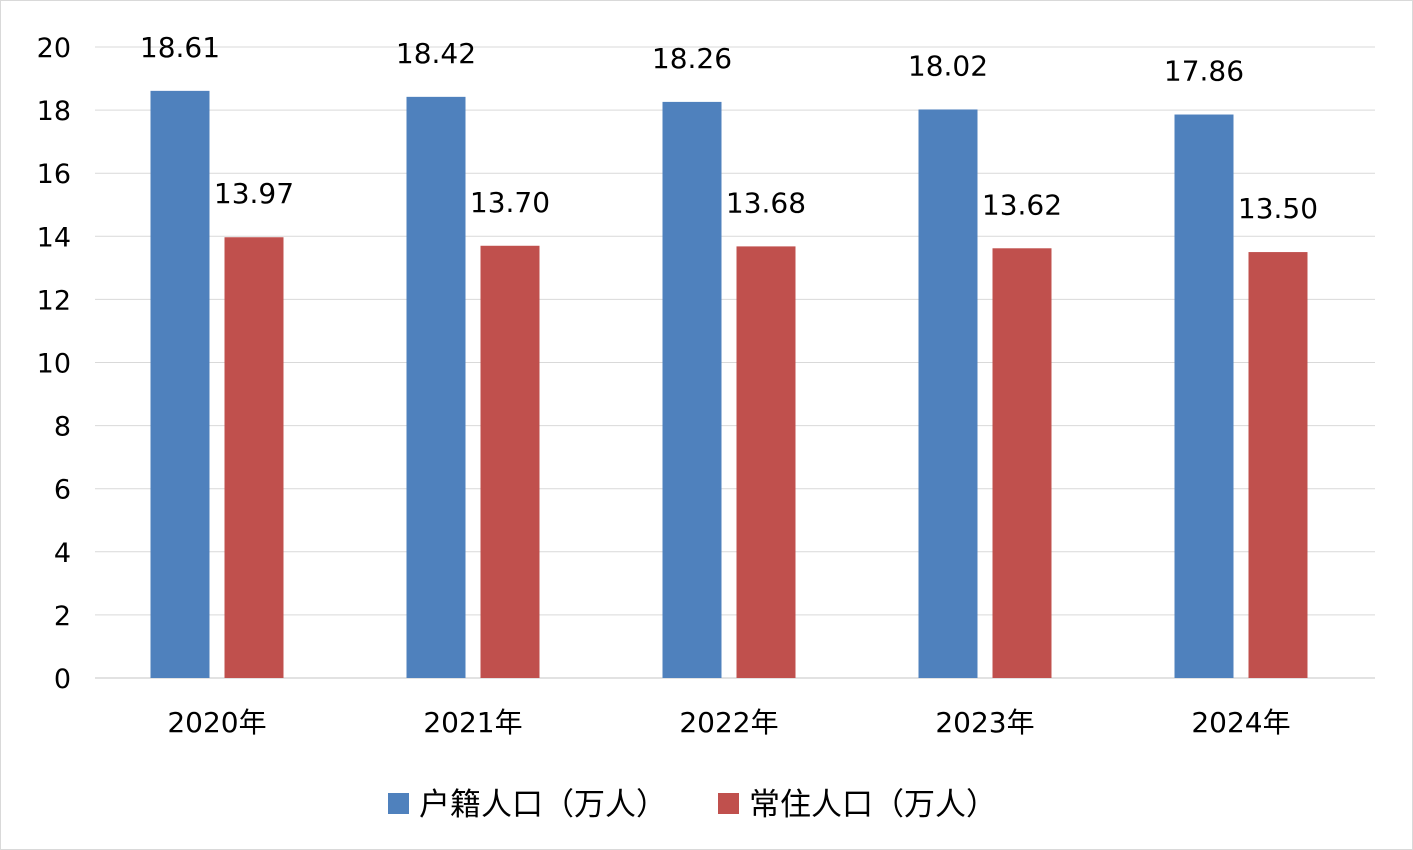 The height and width of the screenshot is (850, 1413). What do you see at coordinates (62, 427) in the screenshot?
I see `y-tick-label: 8` at bounding box center [62, 427].